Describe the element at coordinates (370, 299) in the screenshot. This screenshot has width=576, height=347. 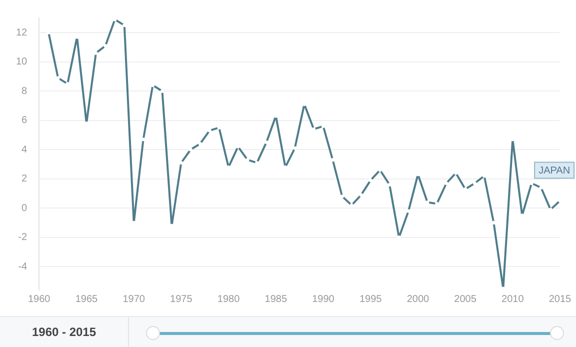
I see `x-tick-label: 1995` at that location.